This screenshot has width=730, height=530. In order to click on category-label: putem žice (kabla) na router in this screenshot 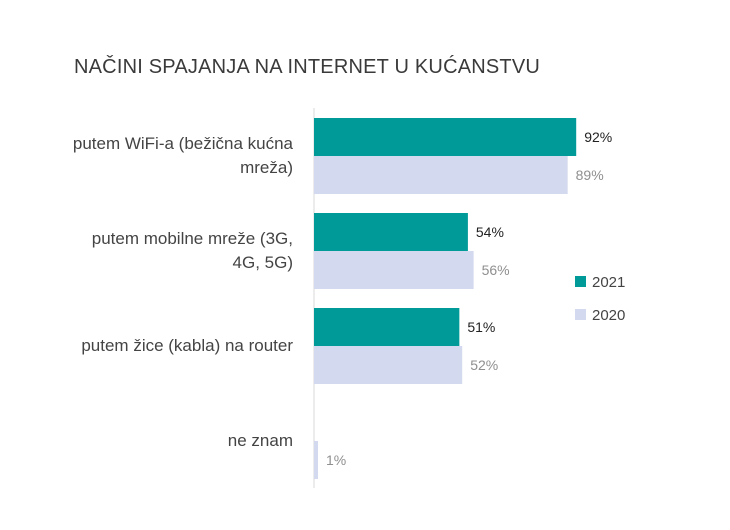, I will do `click(187, 345)`.